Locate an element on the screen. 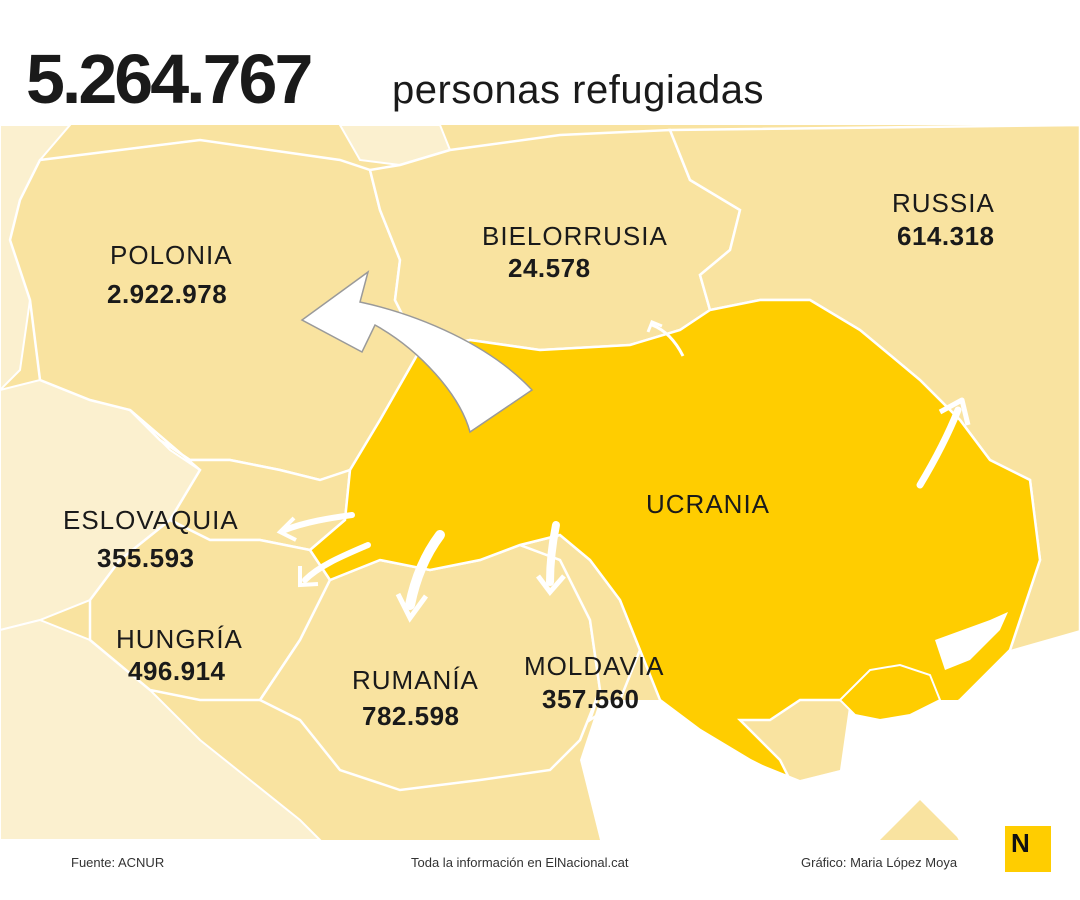  label-polonia: POLONIA is located at coordinates (171, 255).